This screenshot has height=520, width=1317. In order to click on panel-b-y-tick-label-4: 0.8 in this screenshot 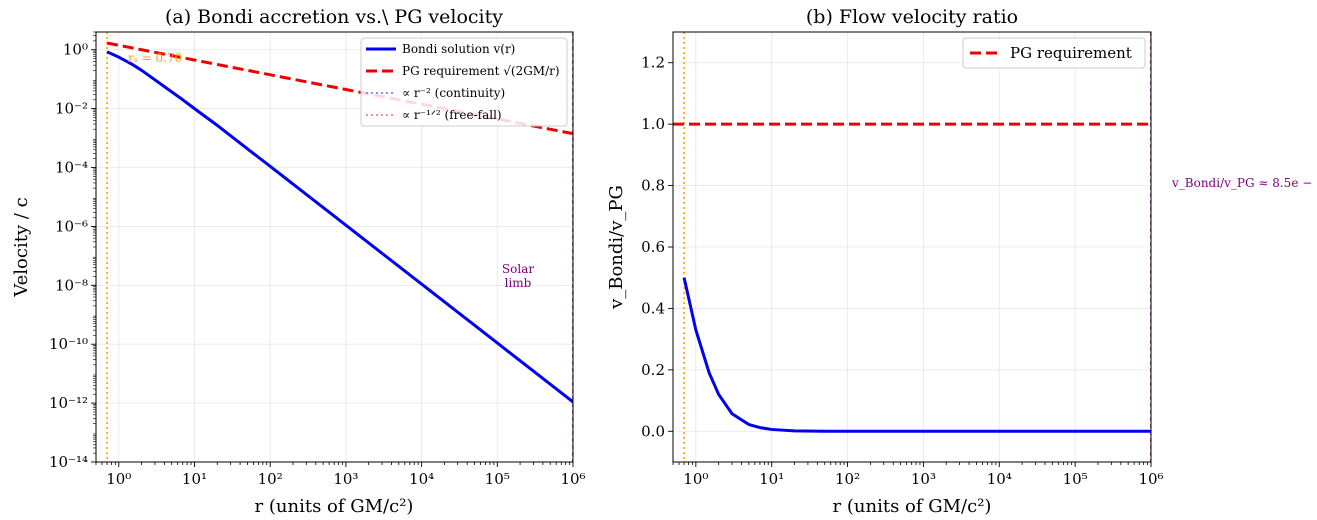, I will do `click(653, 186)`.